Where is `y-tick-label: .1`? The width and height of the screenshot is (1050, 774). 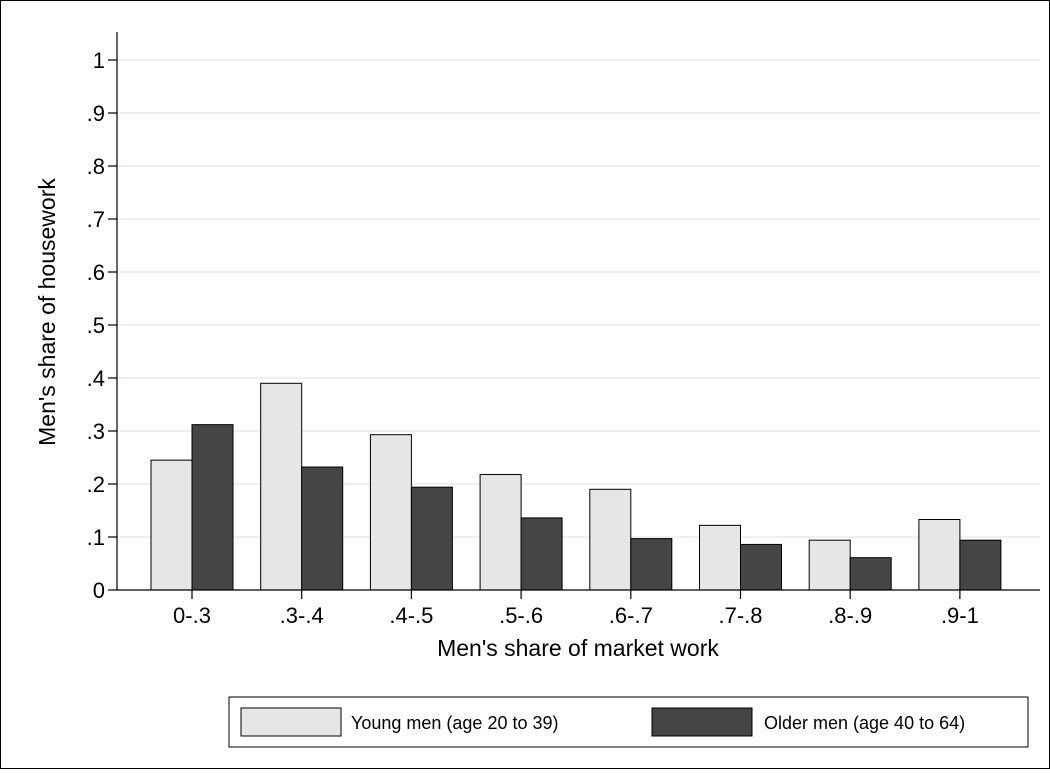
y-tick-label: .1 is located at coordinates (96, 537).